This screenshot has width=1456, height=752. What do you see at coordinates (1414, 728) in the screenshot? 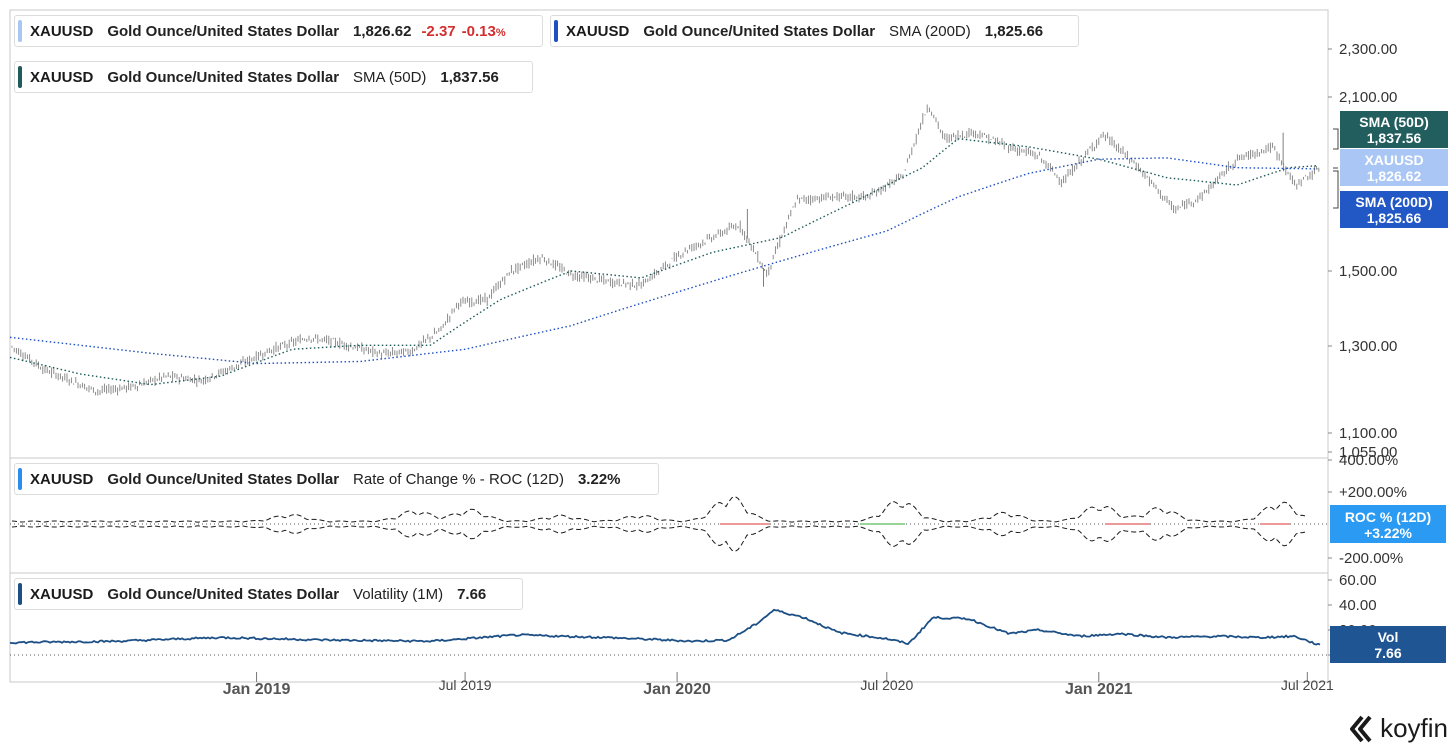
I see `koyfin-wordmark: koyfin` at bounding box center [1414, 728].